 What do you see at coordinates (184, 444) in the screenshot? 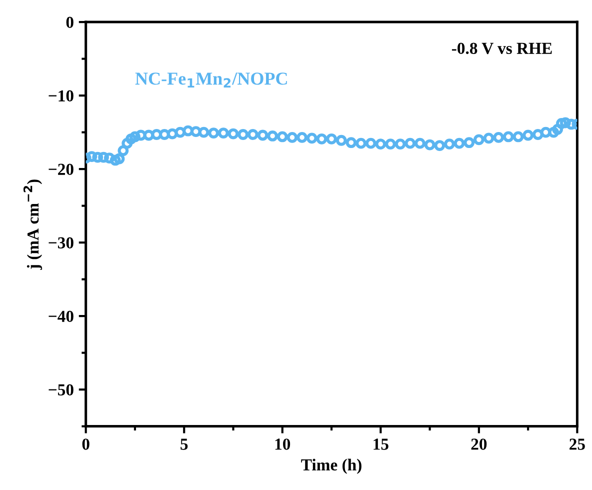
I see `x-tick-label: 5` at bounding box center [184, 444].